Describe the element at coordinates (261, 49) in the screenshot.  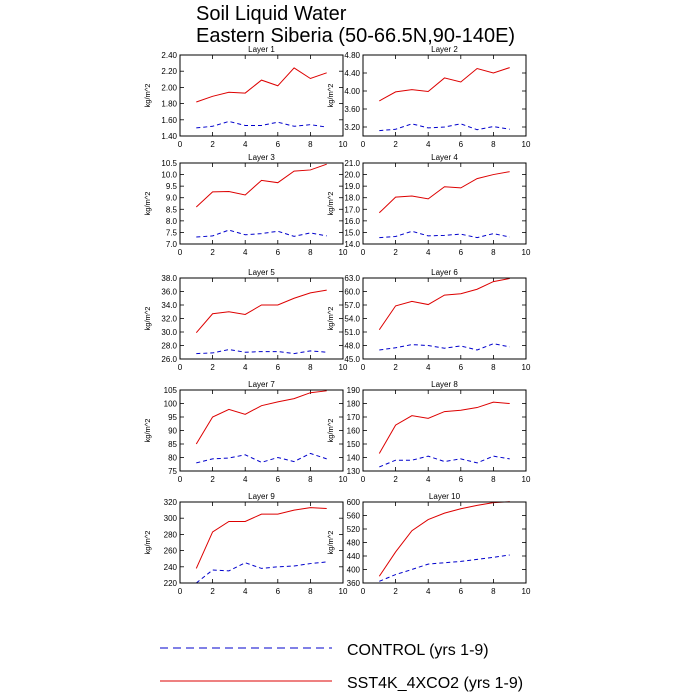
I see `panel-title: Layer 1` at that location.